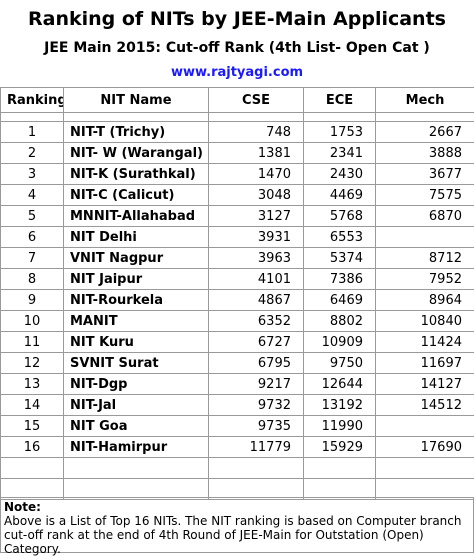 The height and width of the screenshot is (556, 474). Describe the element at coordinates (32, 363) in the screenshot. I see `table-cell: 12` at that location.